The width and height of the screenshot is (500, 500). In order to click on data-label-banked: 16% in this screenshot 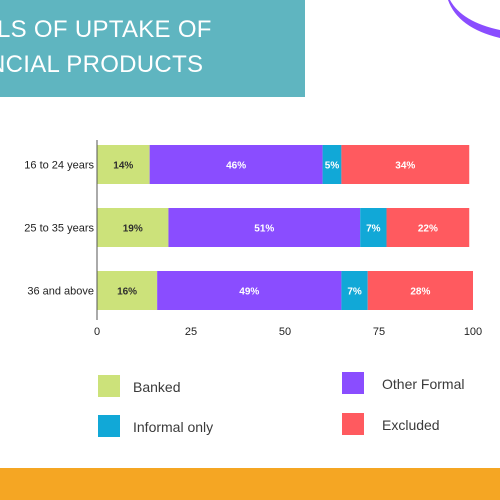, I will do `click(127, 292)`.